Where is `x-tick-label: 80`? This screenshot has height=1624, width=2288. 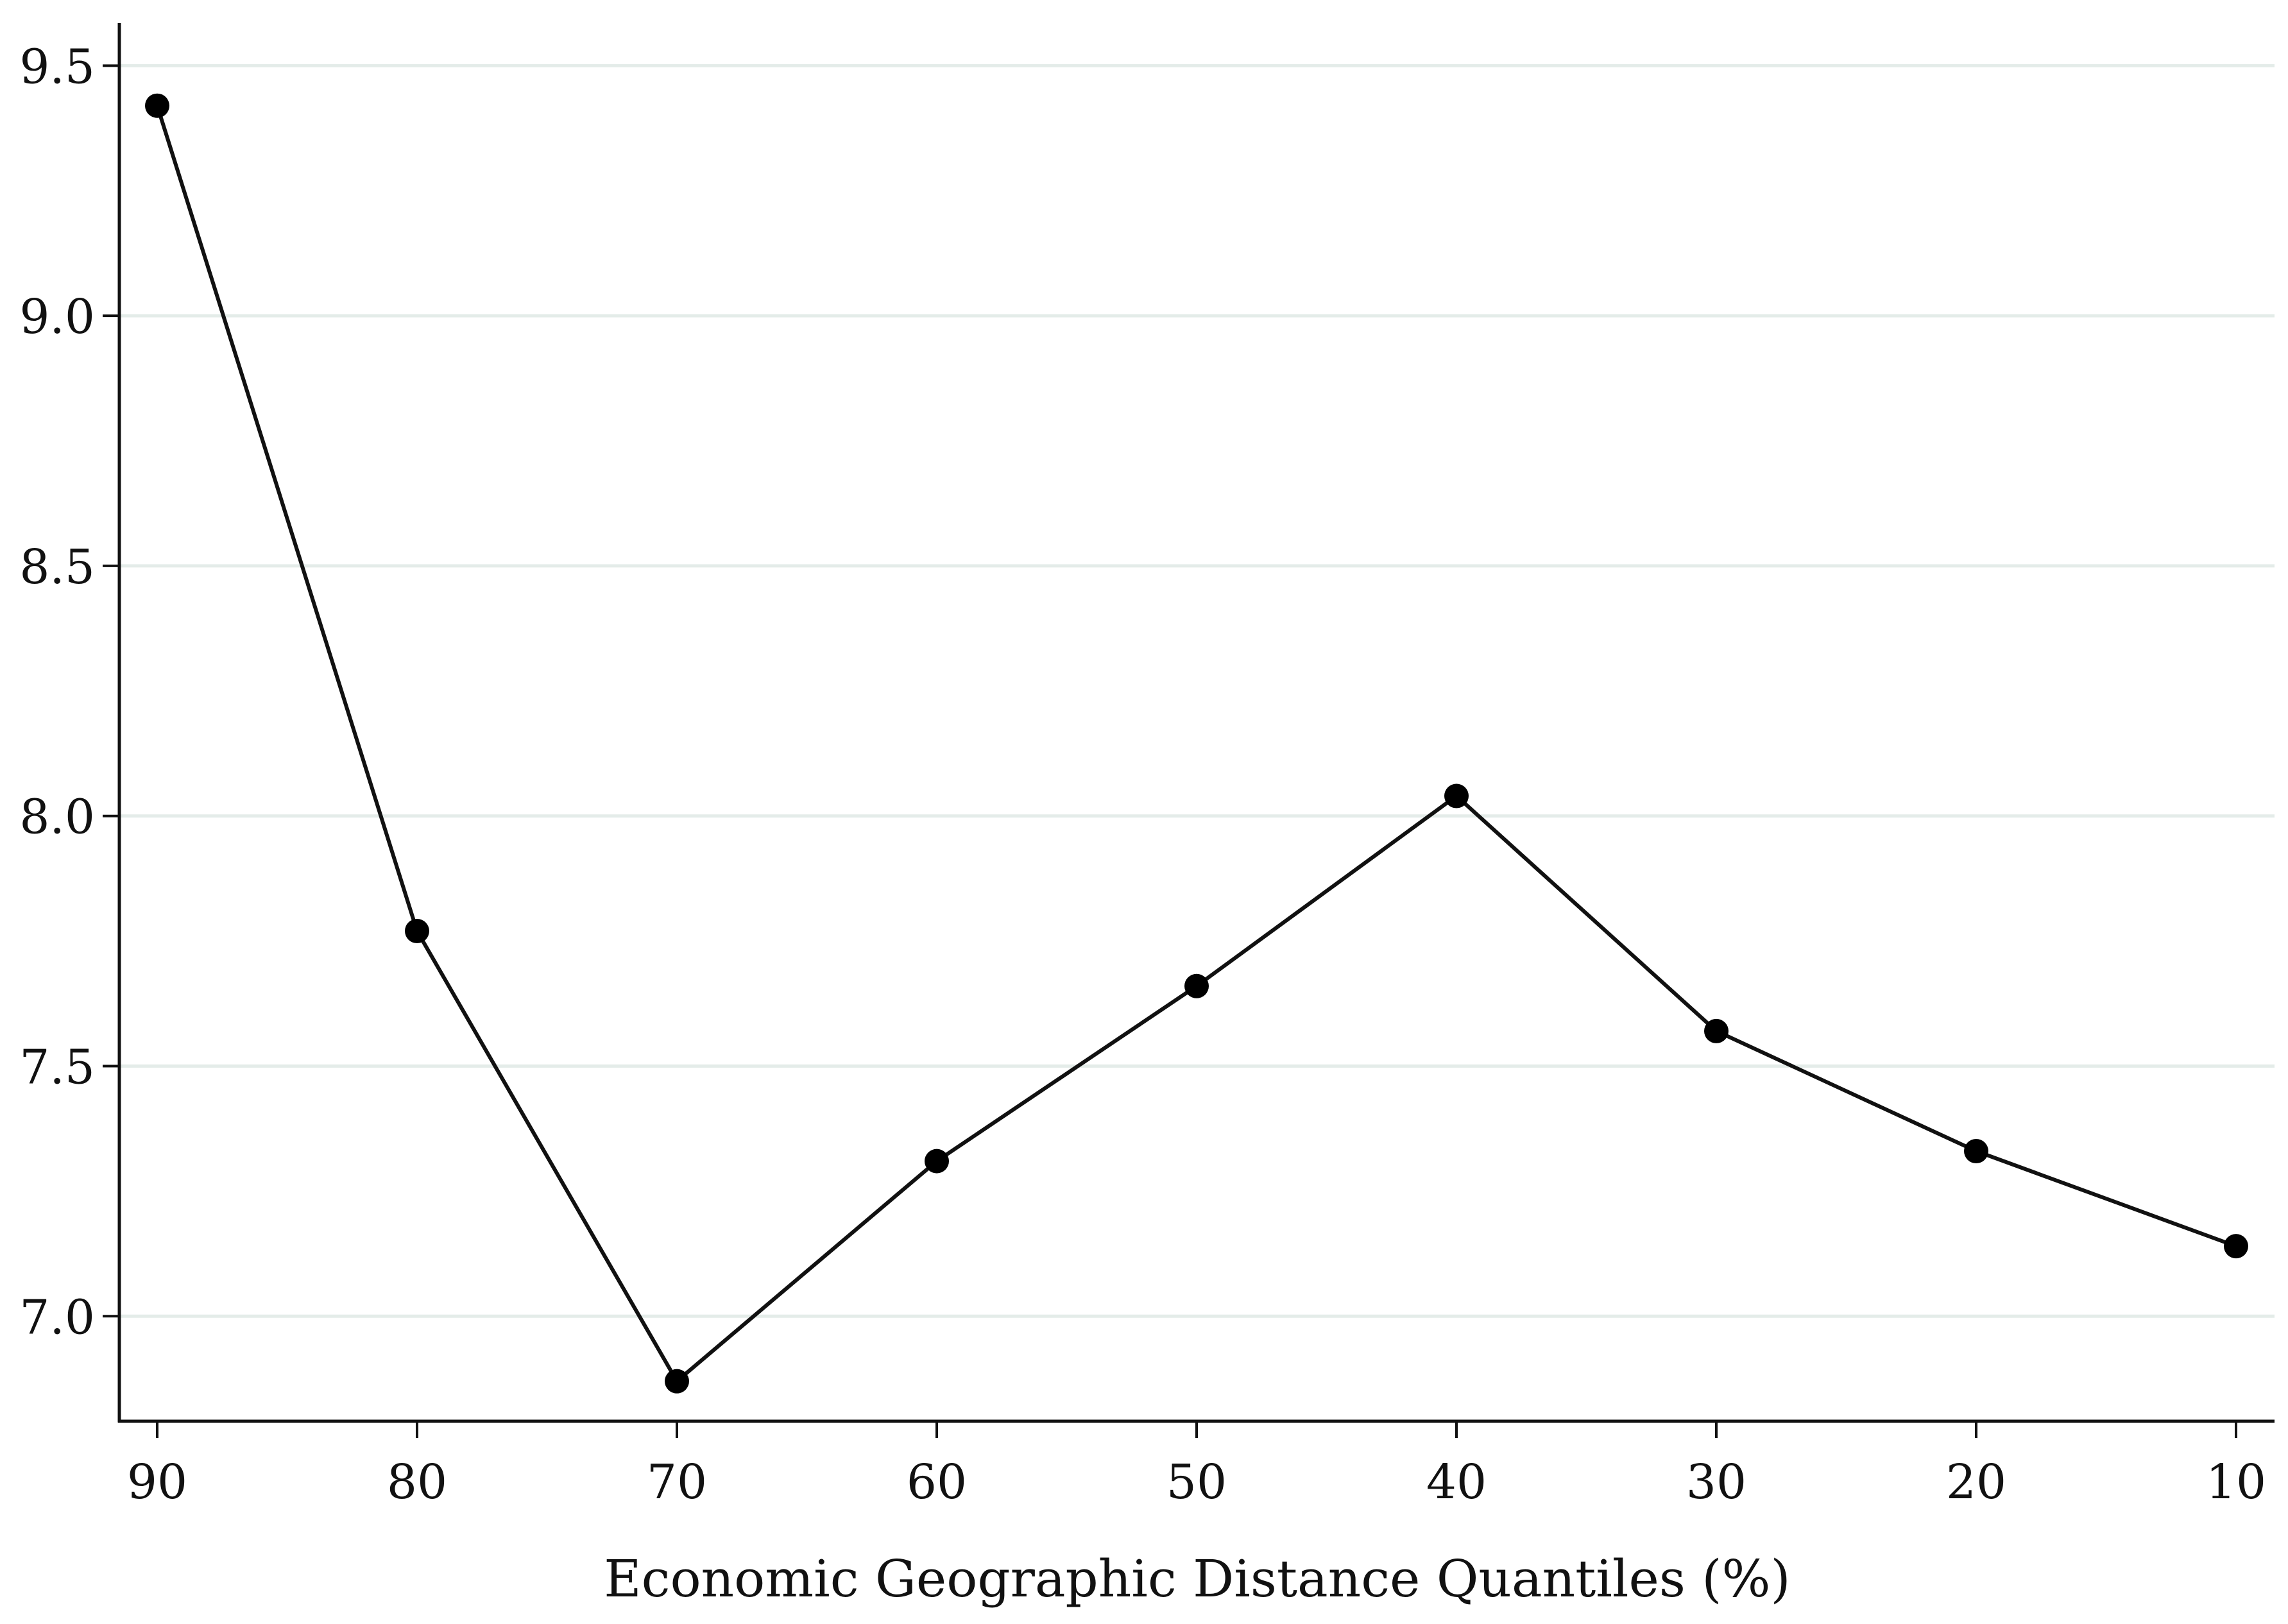 x-tick-label: 80 is located at coordinates (417, 1483).